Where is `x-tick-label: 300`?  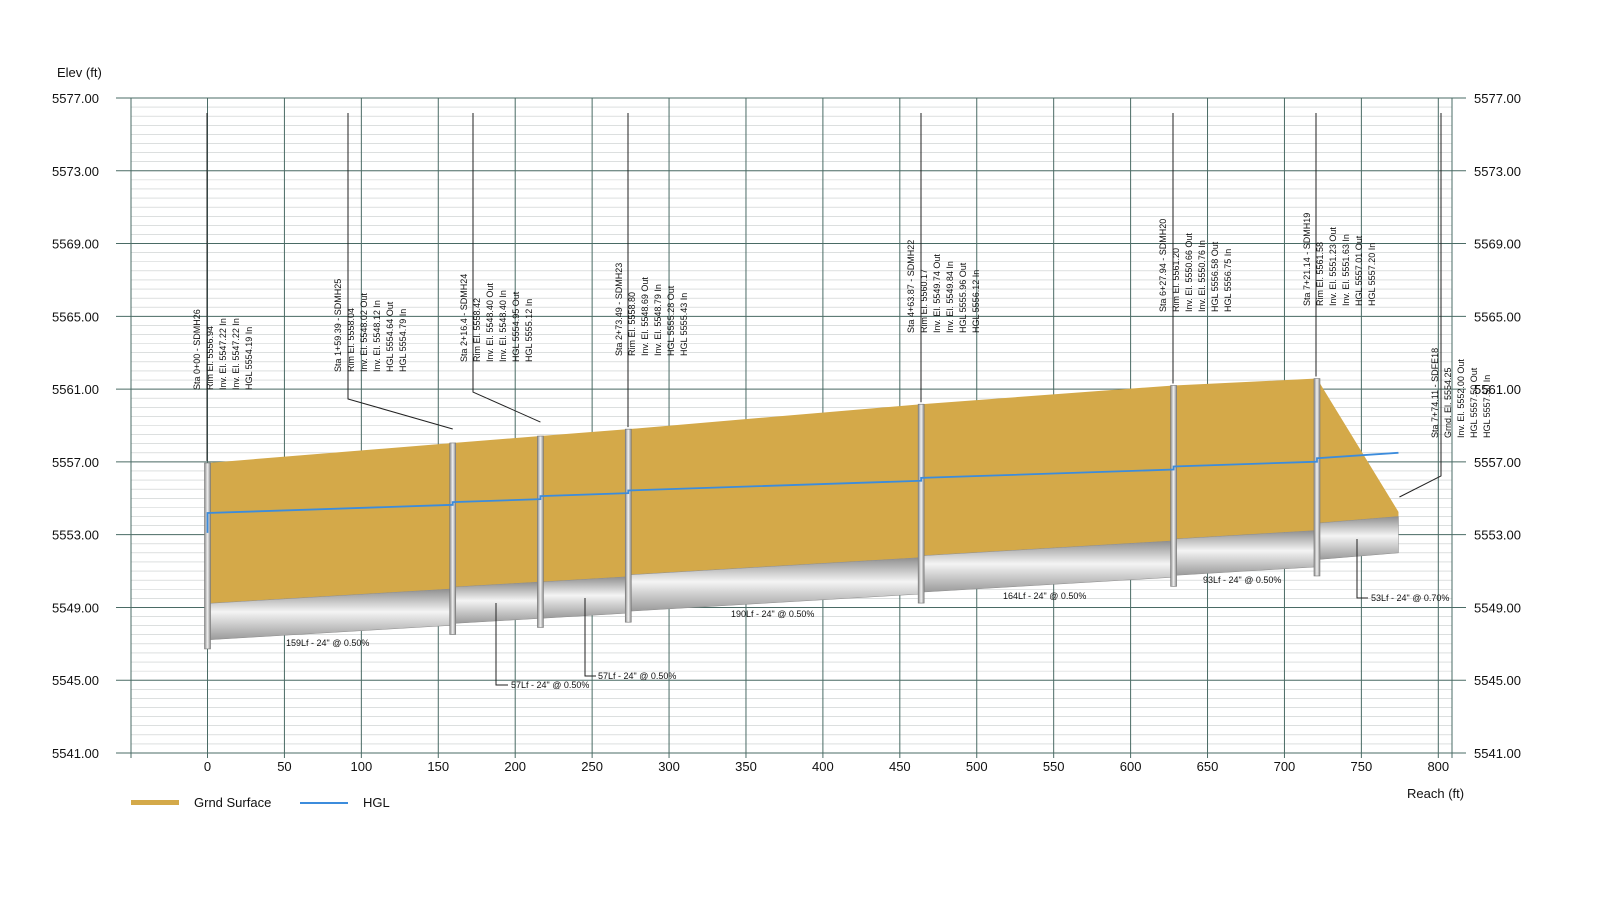 x-tick-label: 300 is located at coordinates (669, 766).